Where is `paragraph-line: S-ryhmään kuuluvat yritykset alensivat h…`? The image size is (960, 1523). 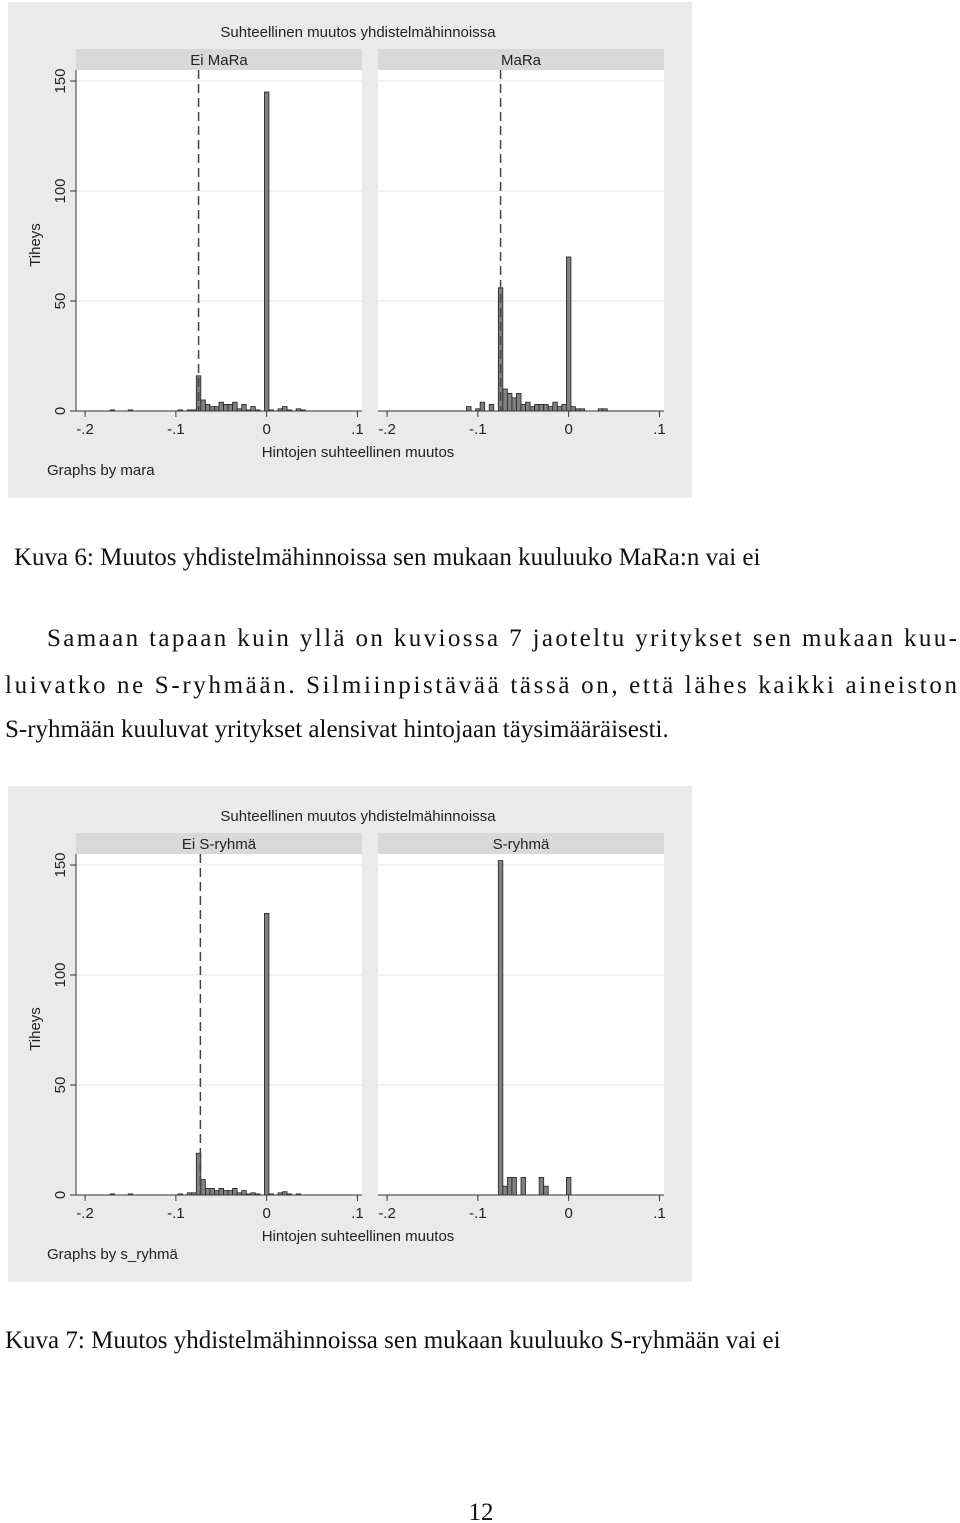
paragraph-line: S-ryhmään kuuluvat yritykset alensivat h… is located at coordinates (337, 729).